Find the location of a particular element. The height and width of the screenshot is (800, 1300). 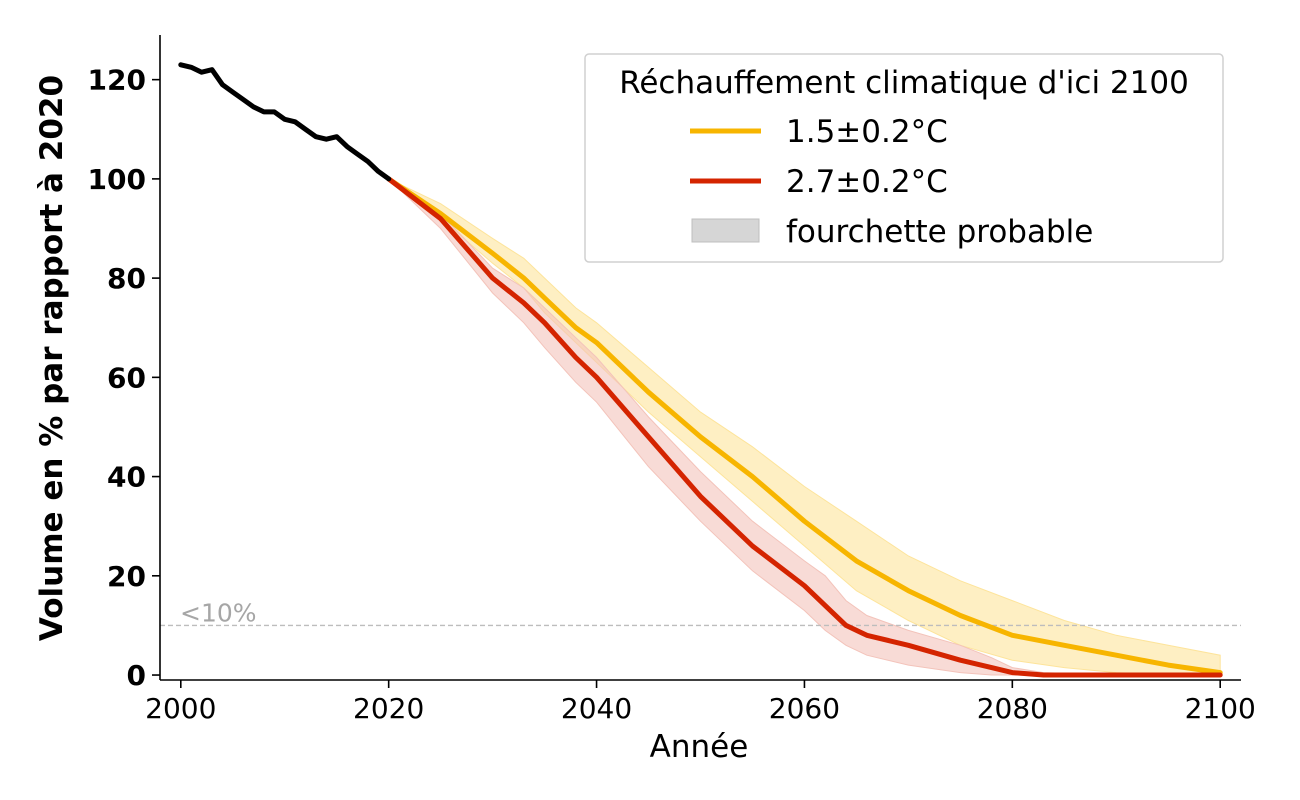

threshold-label: <10% is located at coordinates (218, 612).